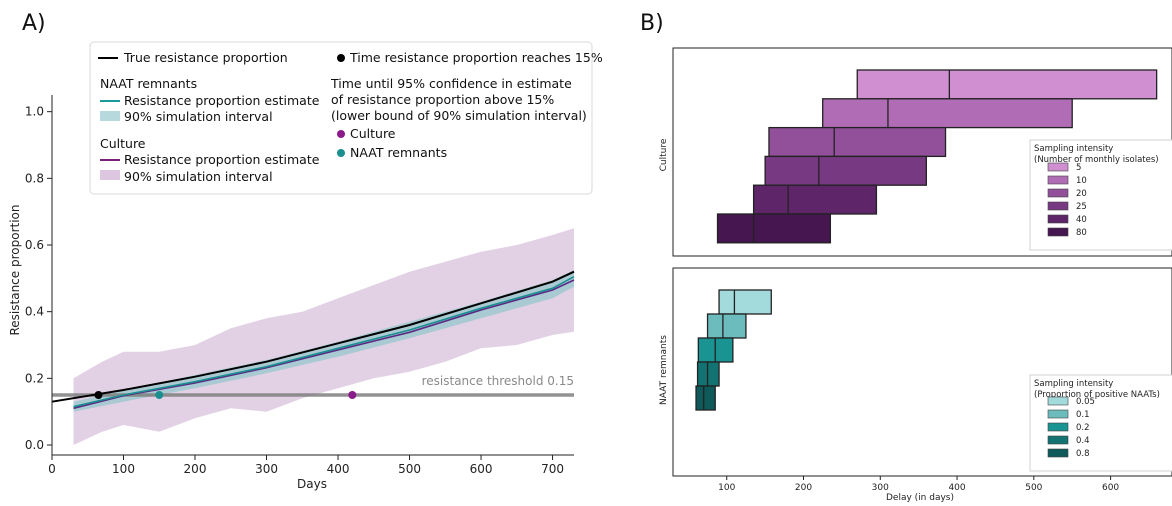 This screenshot has height=506, width=1172. I want to click on a-y-tick-label-4: 0.8, so click(34, 178).